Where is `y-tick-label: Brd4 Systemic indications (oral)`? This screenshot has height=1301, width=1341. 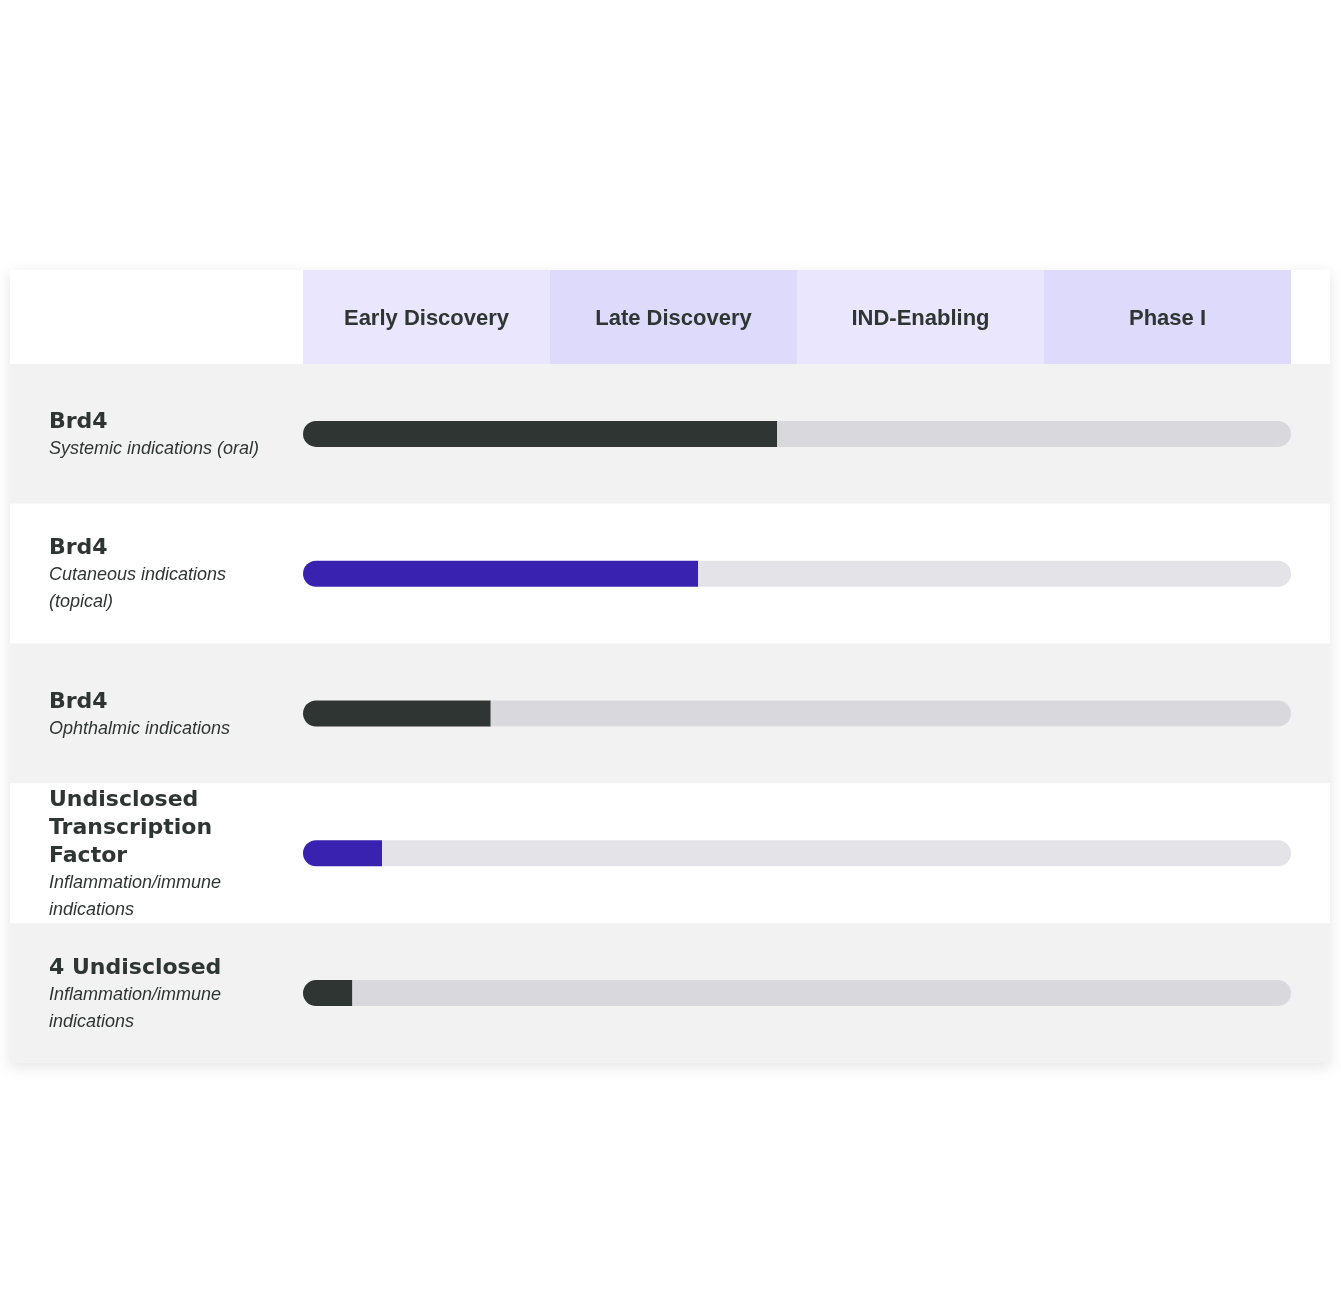
y-tick-label: Brd4 Systemic indications (oral) is located at coordinates (154, 432).